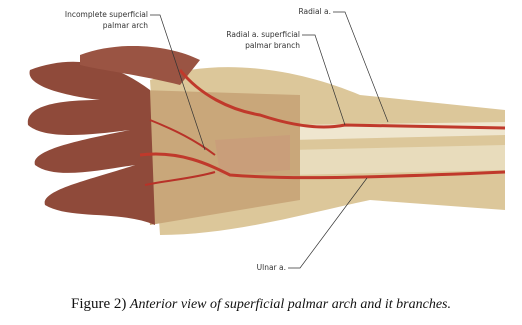 The image size is (522, 325). Describe the element at coordinates (91, 143) in the screenshot. I see `hand` at that location.